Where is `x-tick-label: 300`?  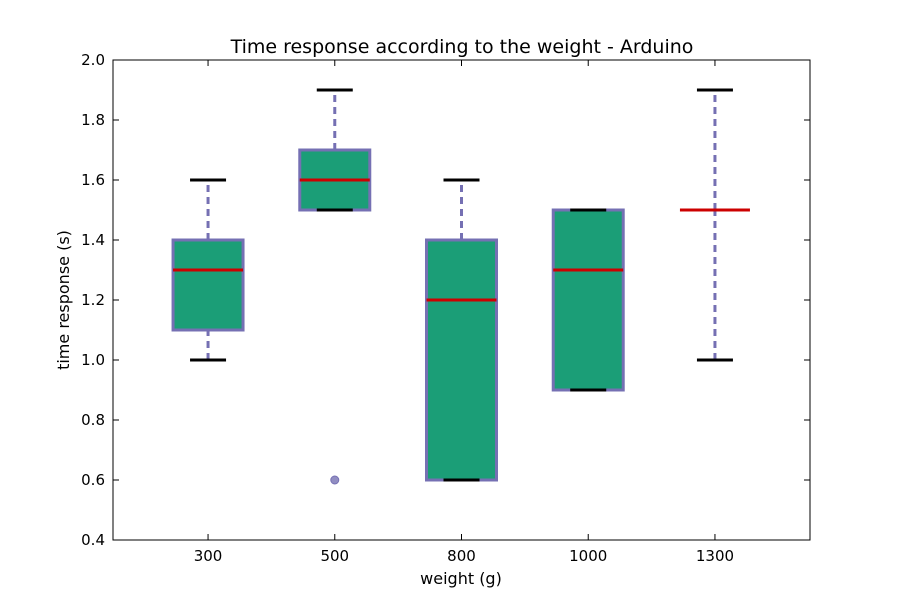 x-tick-label: 300 is located at coordinates (208, 556).